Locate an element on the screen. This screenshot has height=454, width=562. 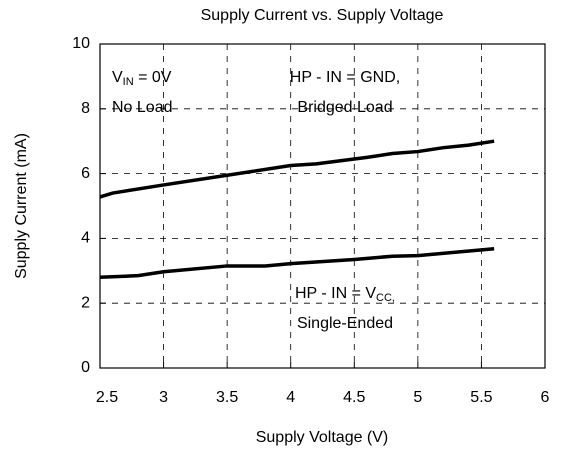
annotation: No Load is located at coordinates (142, 107).